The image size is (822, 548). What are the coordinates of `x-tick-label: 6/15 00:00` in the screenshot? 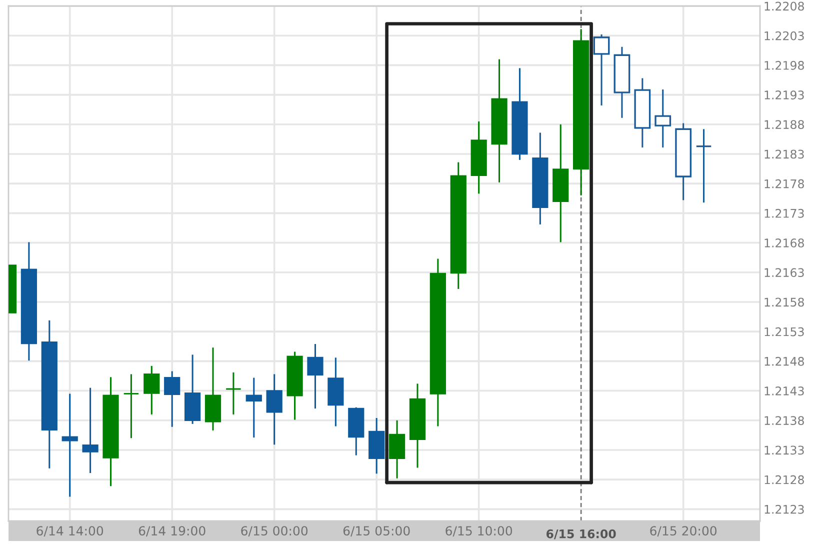 It's located at (274, 531).